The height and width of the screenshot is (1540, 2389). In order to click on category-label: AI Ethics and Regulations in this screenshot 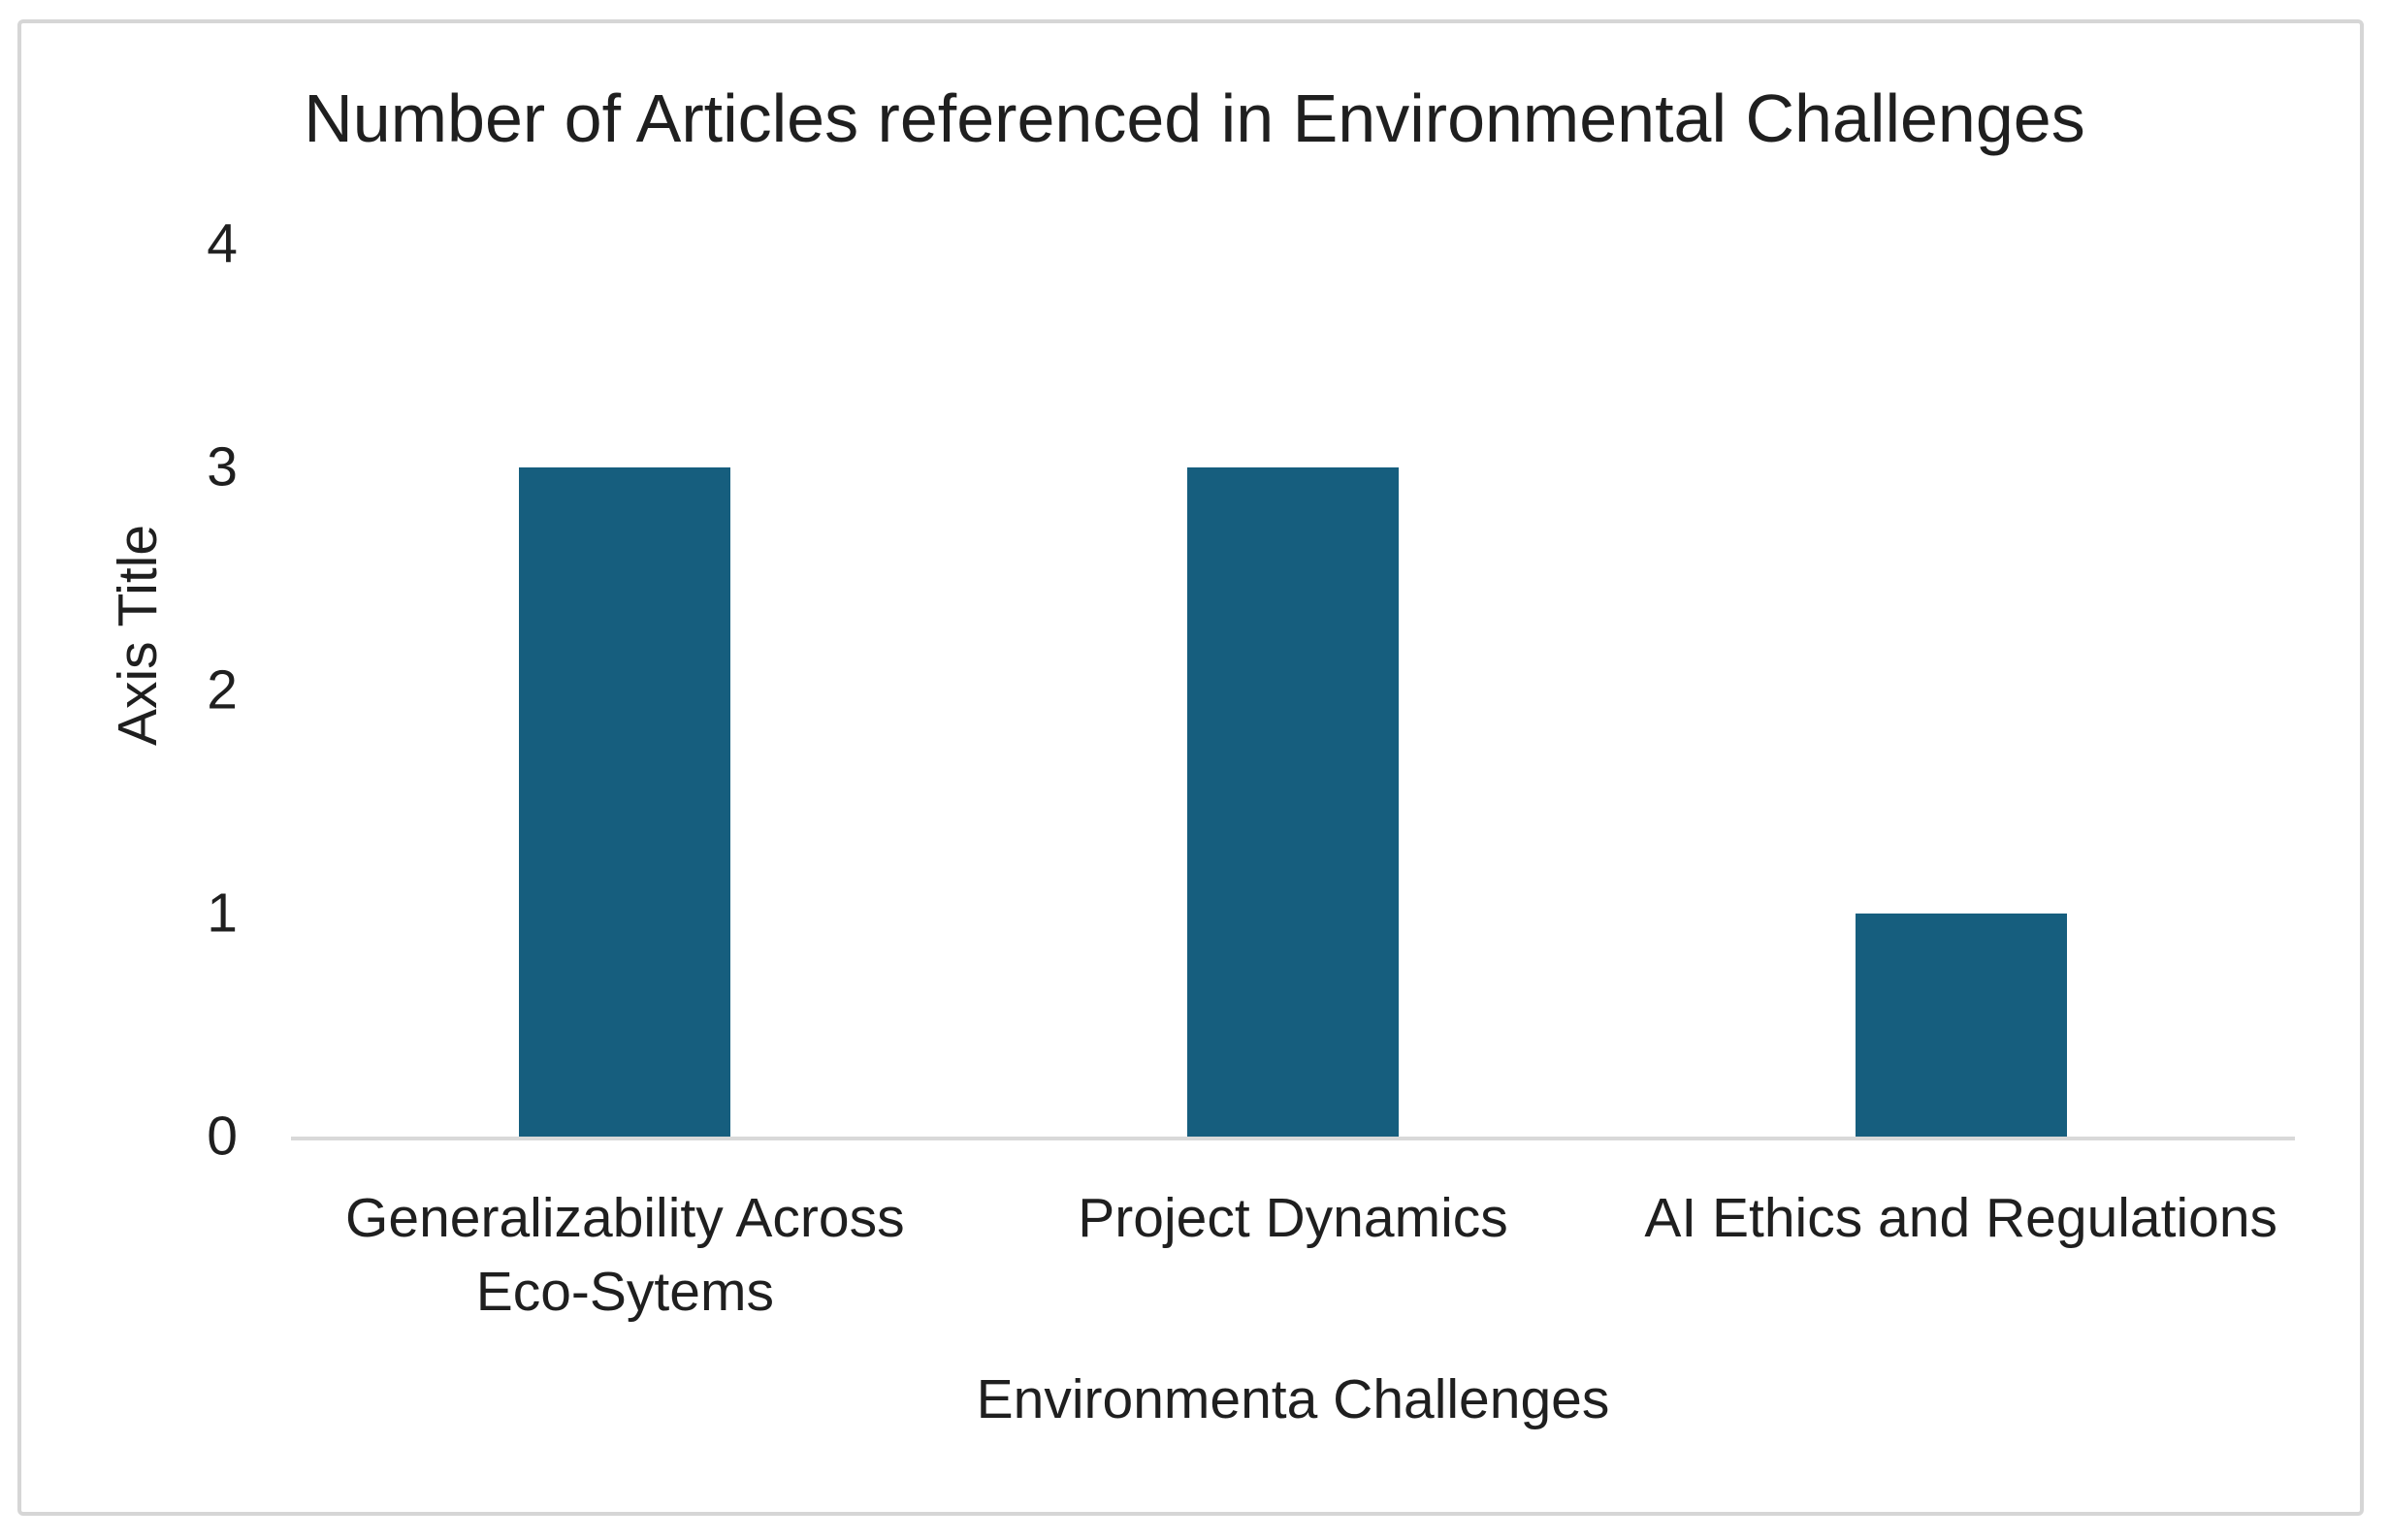, I will do `click(1961, 1218)`.